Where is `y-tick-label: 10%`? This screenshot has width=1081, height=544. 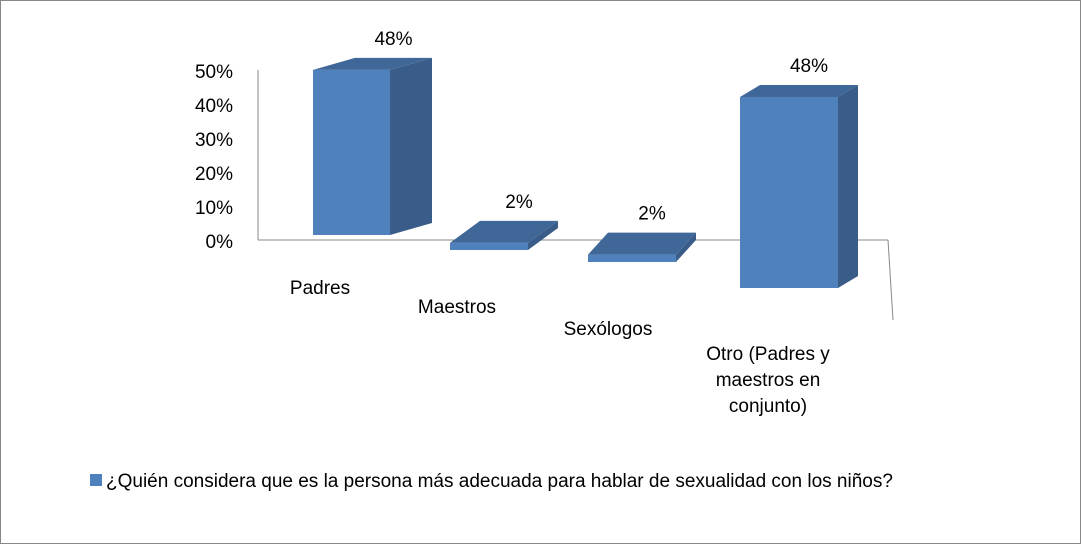 y-tick-label: 10% is located at coordinates (214, 208).